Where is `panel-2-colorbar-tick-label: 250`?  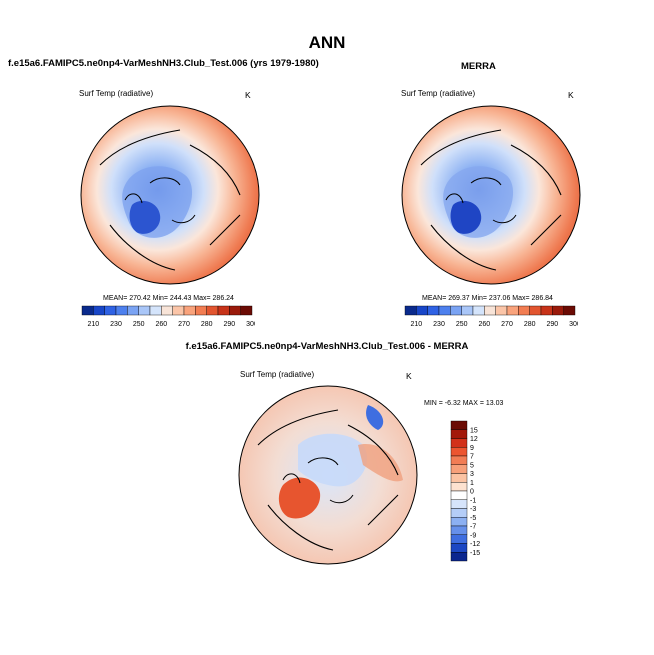
panel-2-colorbar-tick-label: 250 is located at coordinates (462, 324).